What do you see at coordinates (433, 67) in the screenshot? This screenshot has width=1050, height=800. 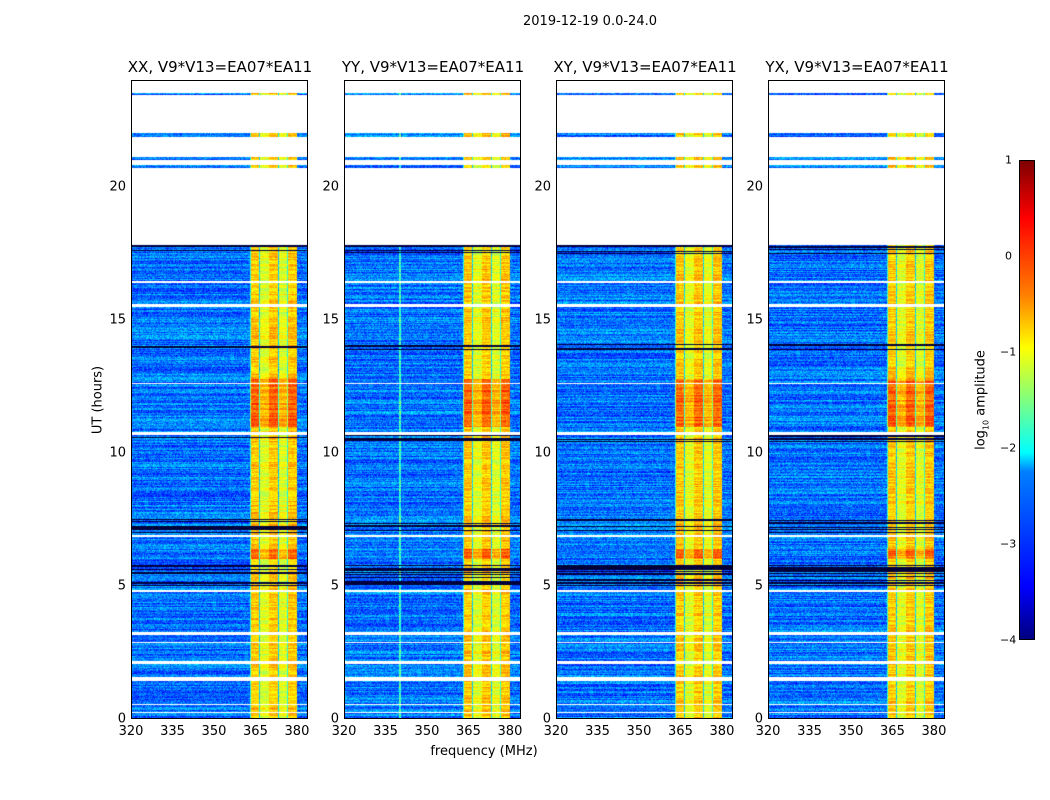 I see `panel-title-yy: YY, V9*V13=EA07*EA11` at bounding box center [433, 67].